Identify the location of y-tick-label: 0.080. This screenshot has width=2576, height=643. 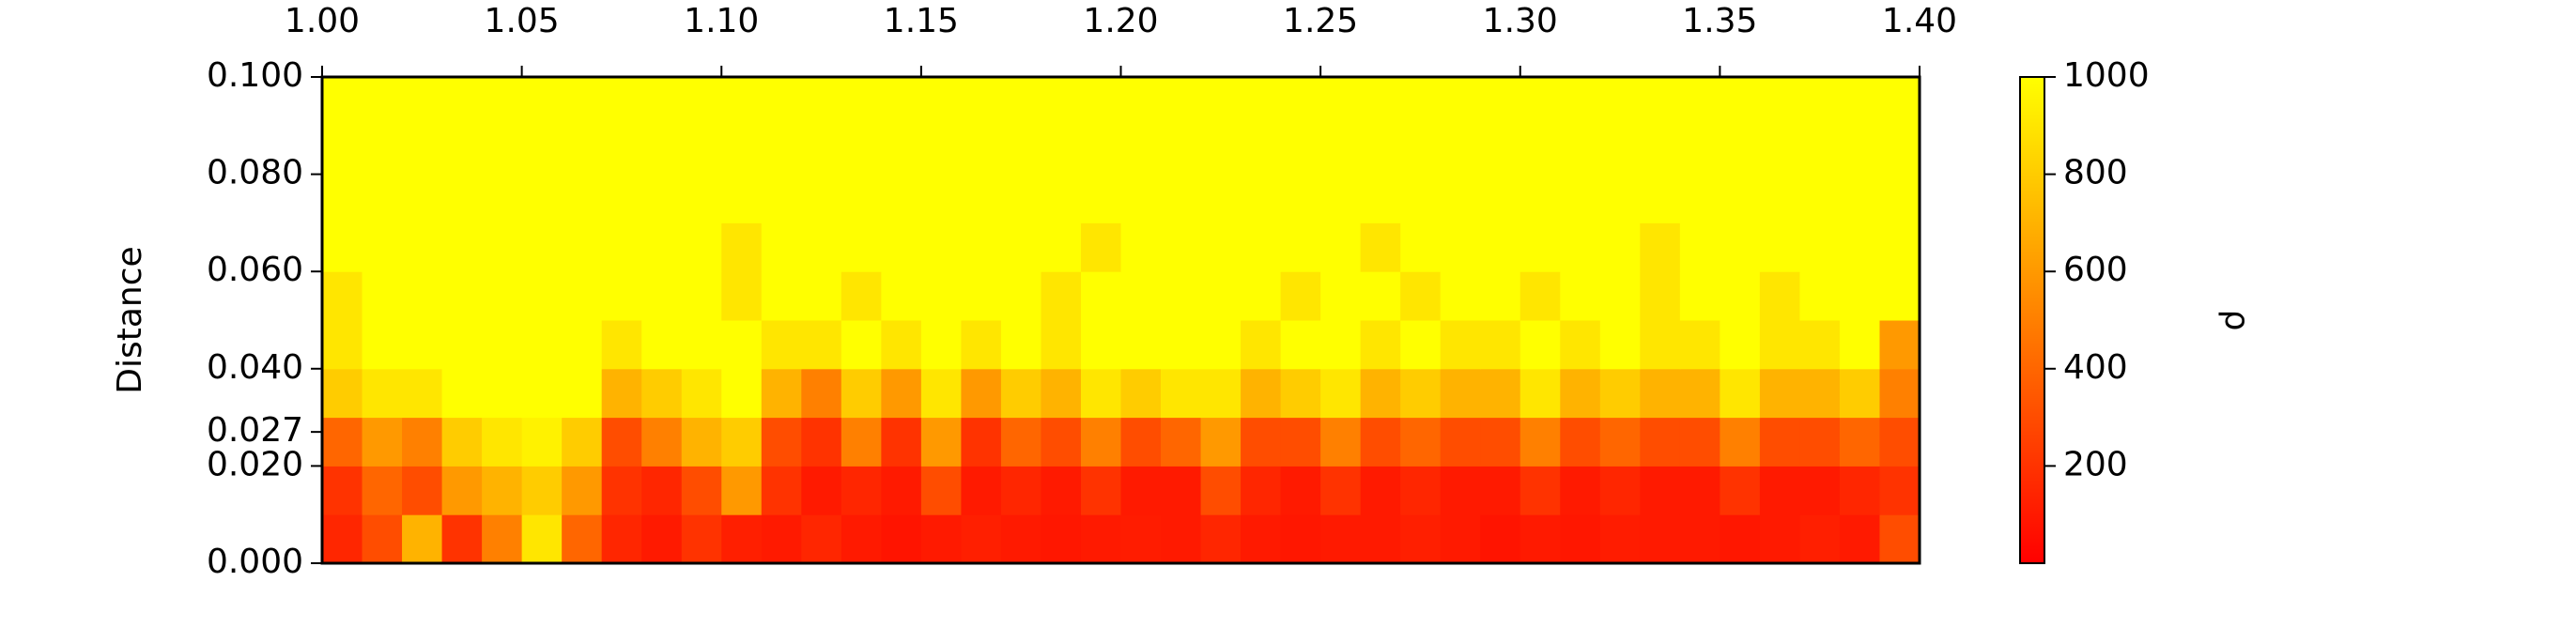
(255, 173).